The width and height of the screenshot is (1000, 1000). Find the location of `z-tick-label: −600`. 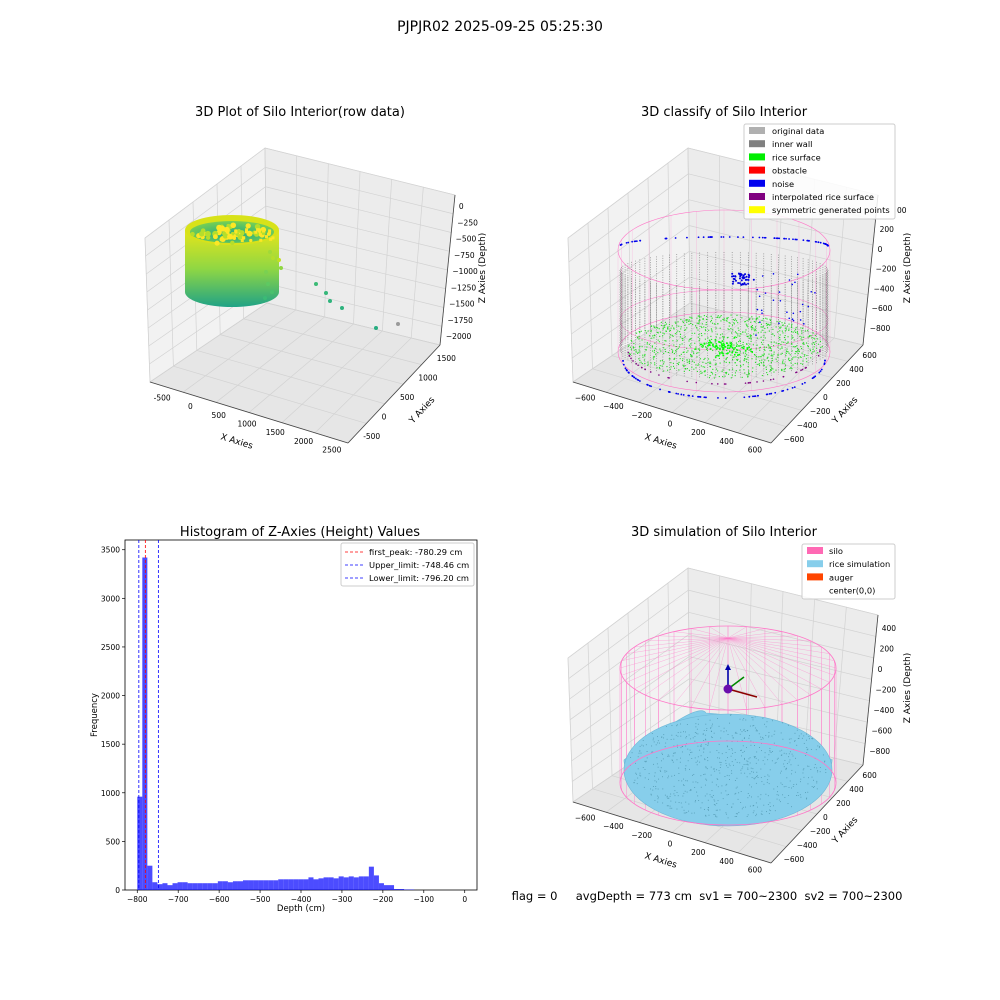

z-tick-label: −600 is located at coordinates (881, 731).